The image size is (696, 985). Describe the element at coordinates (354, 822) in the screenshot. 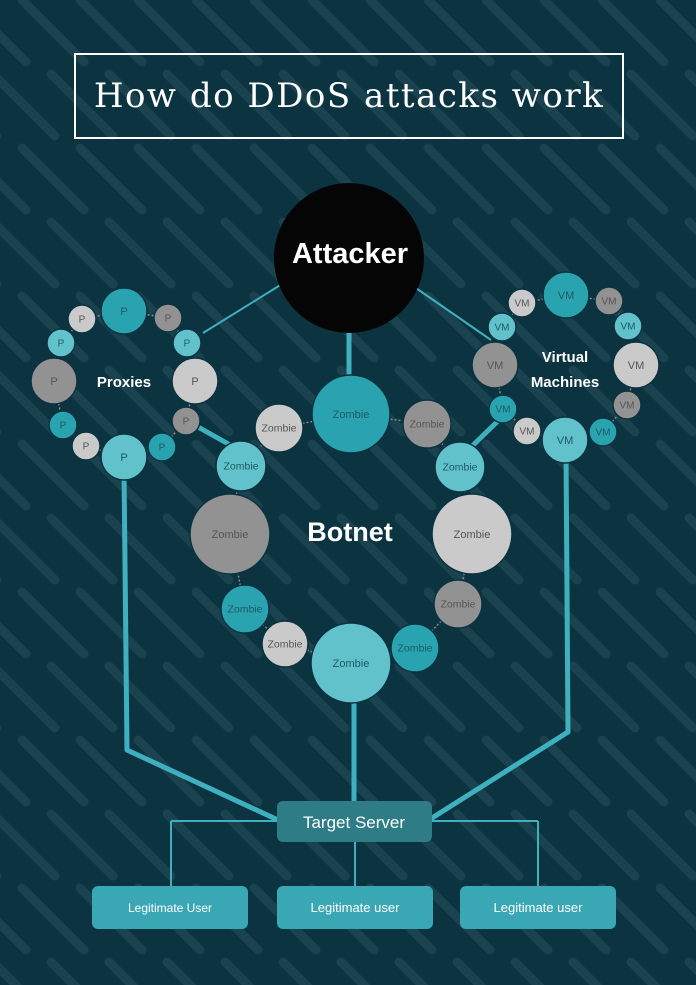

I see `target-server-label: Target Server` at that location.